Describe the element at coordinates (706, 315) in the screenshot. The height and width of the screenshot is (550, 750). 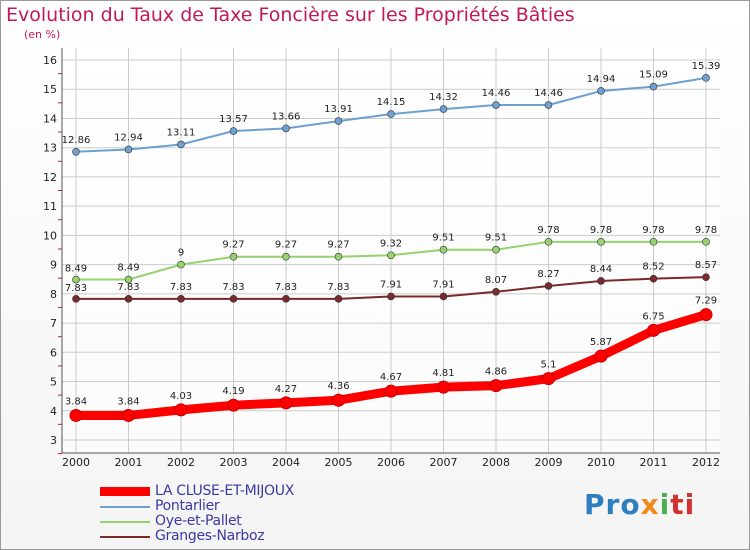
I see `data-point-la_cluse-2012` at that location.